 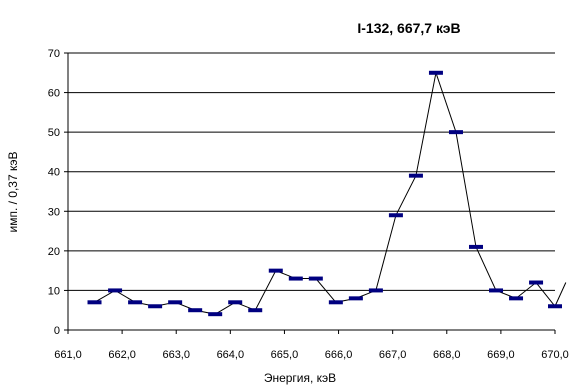 I want to click on y-tick-label: 60, so click(x=54, y=94).